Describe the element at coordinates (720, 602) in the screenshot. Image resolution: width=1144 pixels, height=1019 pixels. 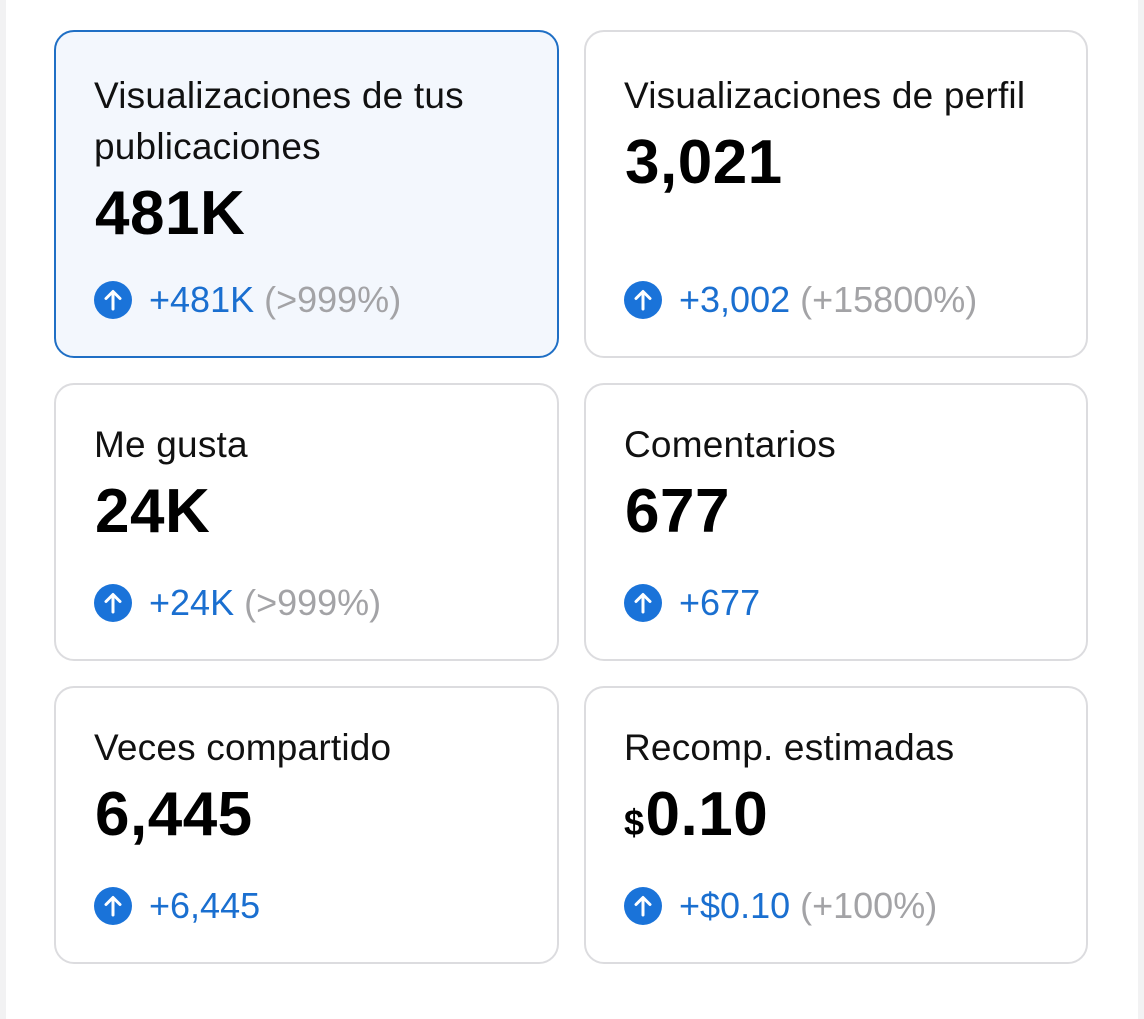
I see `metric-delta: +677` at that location.